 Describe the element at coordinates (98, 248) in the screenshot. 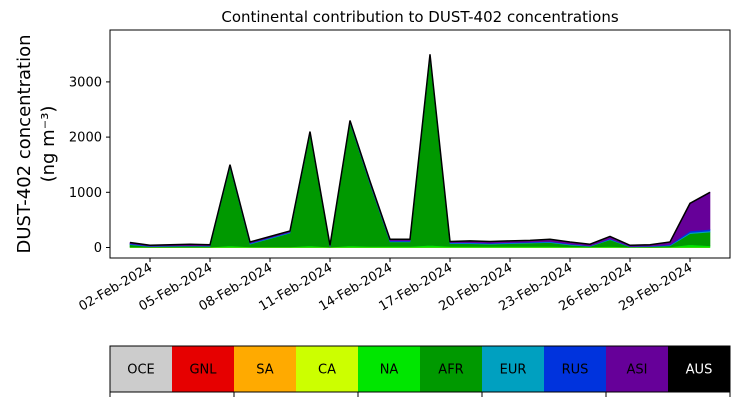

I see `y-tick-label: 0` at that location.